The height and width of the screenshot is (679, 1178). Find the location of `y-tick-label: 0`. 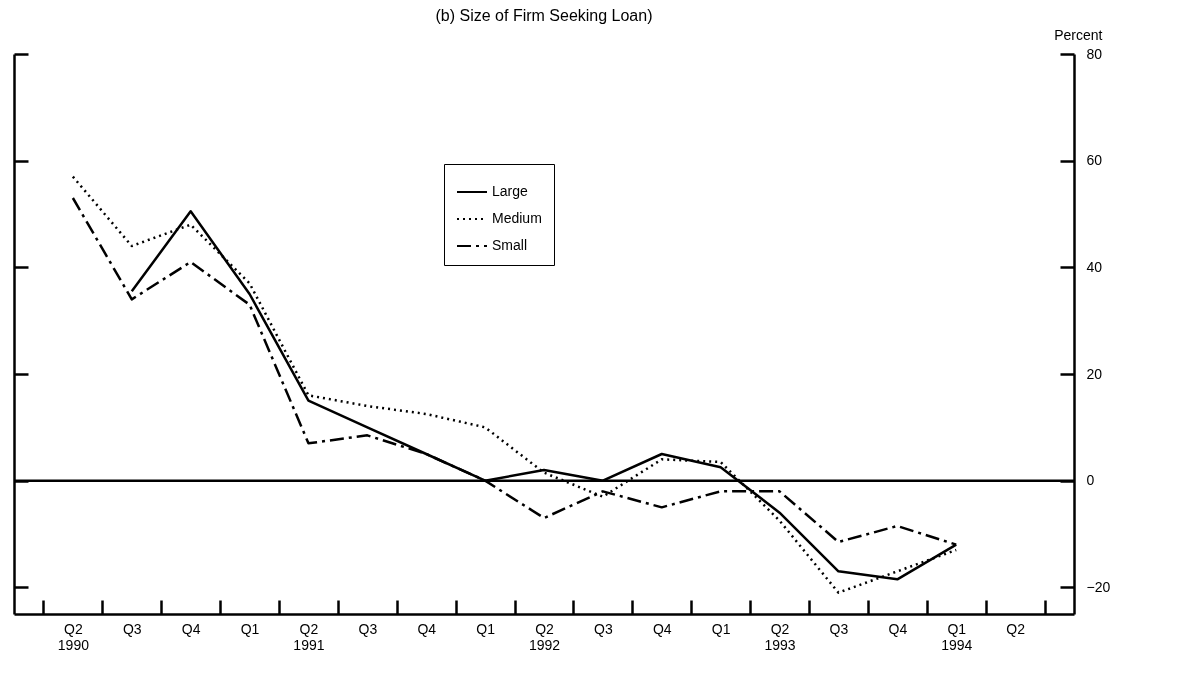

y-tick-label: 0 is located at coordinates (1090, 480).